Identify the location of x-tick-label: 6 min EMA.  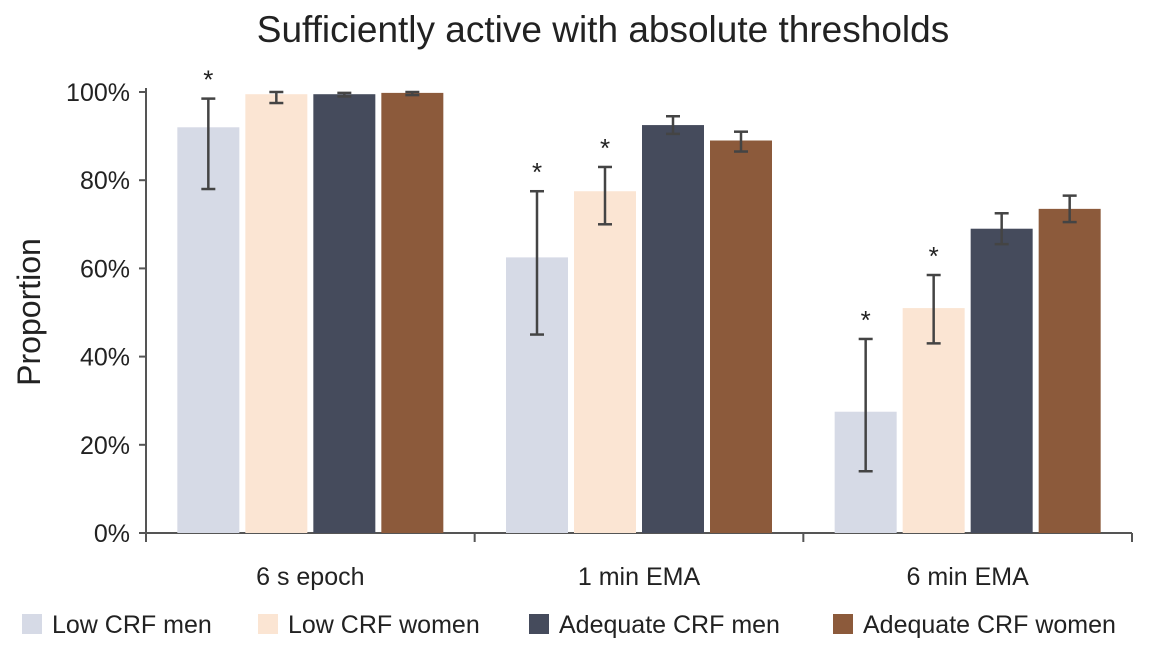
(968, 577).